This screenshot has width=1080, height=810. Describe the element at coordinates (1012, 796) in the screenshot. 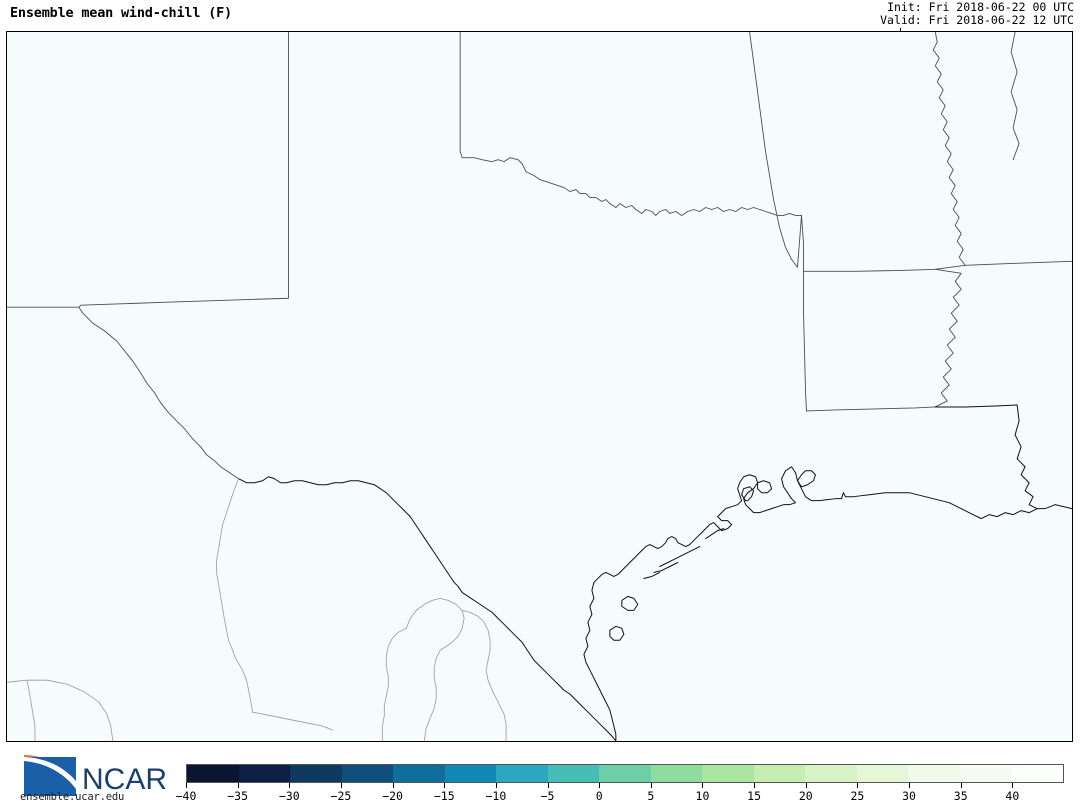

I see `colorbar-tick-label: 40` at that location.